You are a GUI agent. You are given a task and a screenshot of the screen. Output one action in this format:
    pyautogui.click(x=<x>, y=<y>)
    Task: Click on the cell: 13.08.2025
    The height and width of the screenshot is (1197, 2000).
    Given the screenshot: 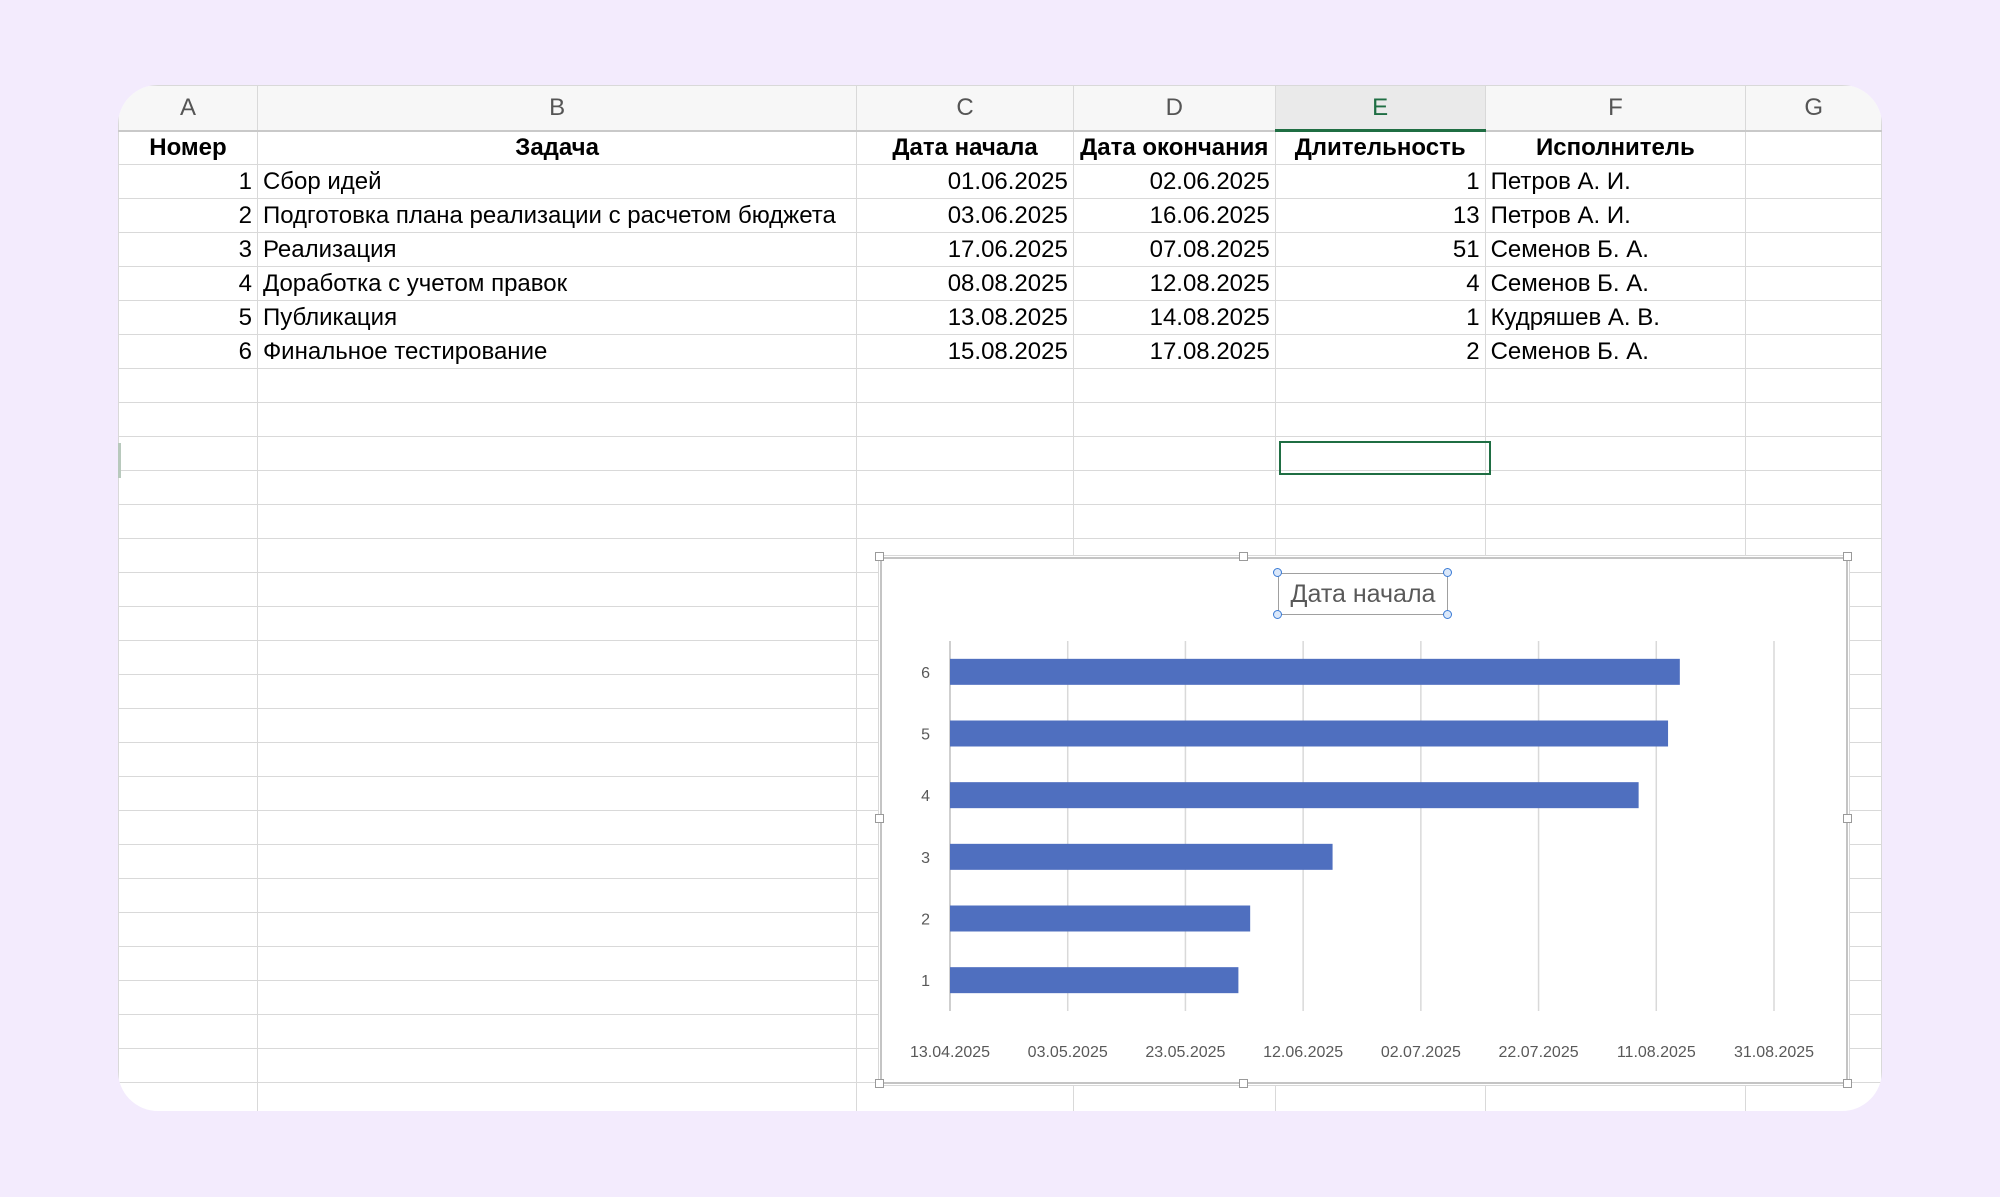 What is the action you would take?
    pyautogui.click(x=965, y=317)
    